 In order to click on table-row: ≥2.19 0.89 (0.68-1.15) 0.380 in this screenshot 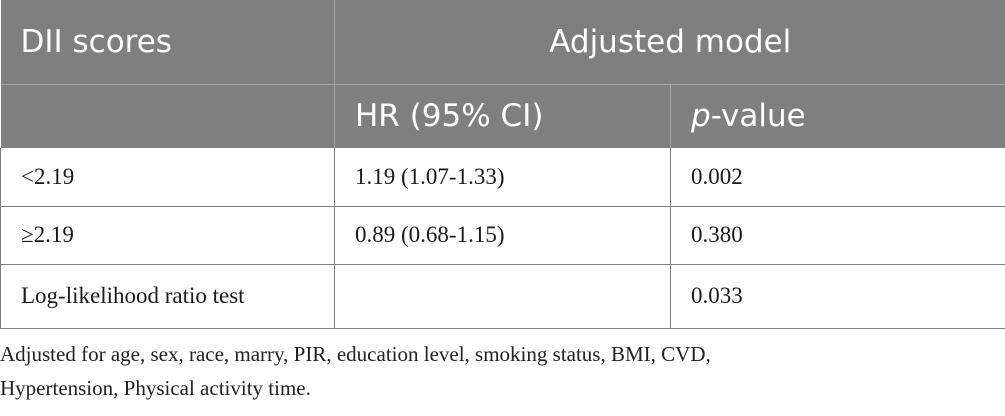, I will do `click(502, 235)`.